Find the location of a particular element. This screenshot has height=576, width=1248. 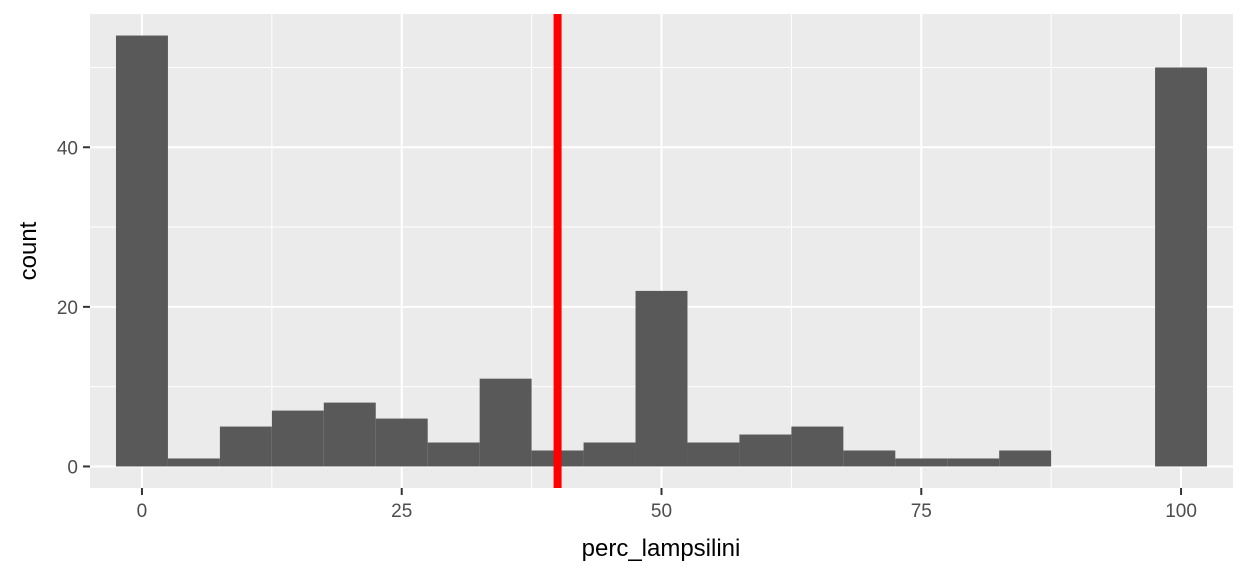

y-tick-labels: 0 20 40 is located at coordinates (67, 308).